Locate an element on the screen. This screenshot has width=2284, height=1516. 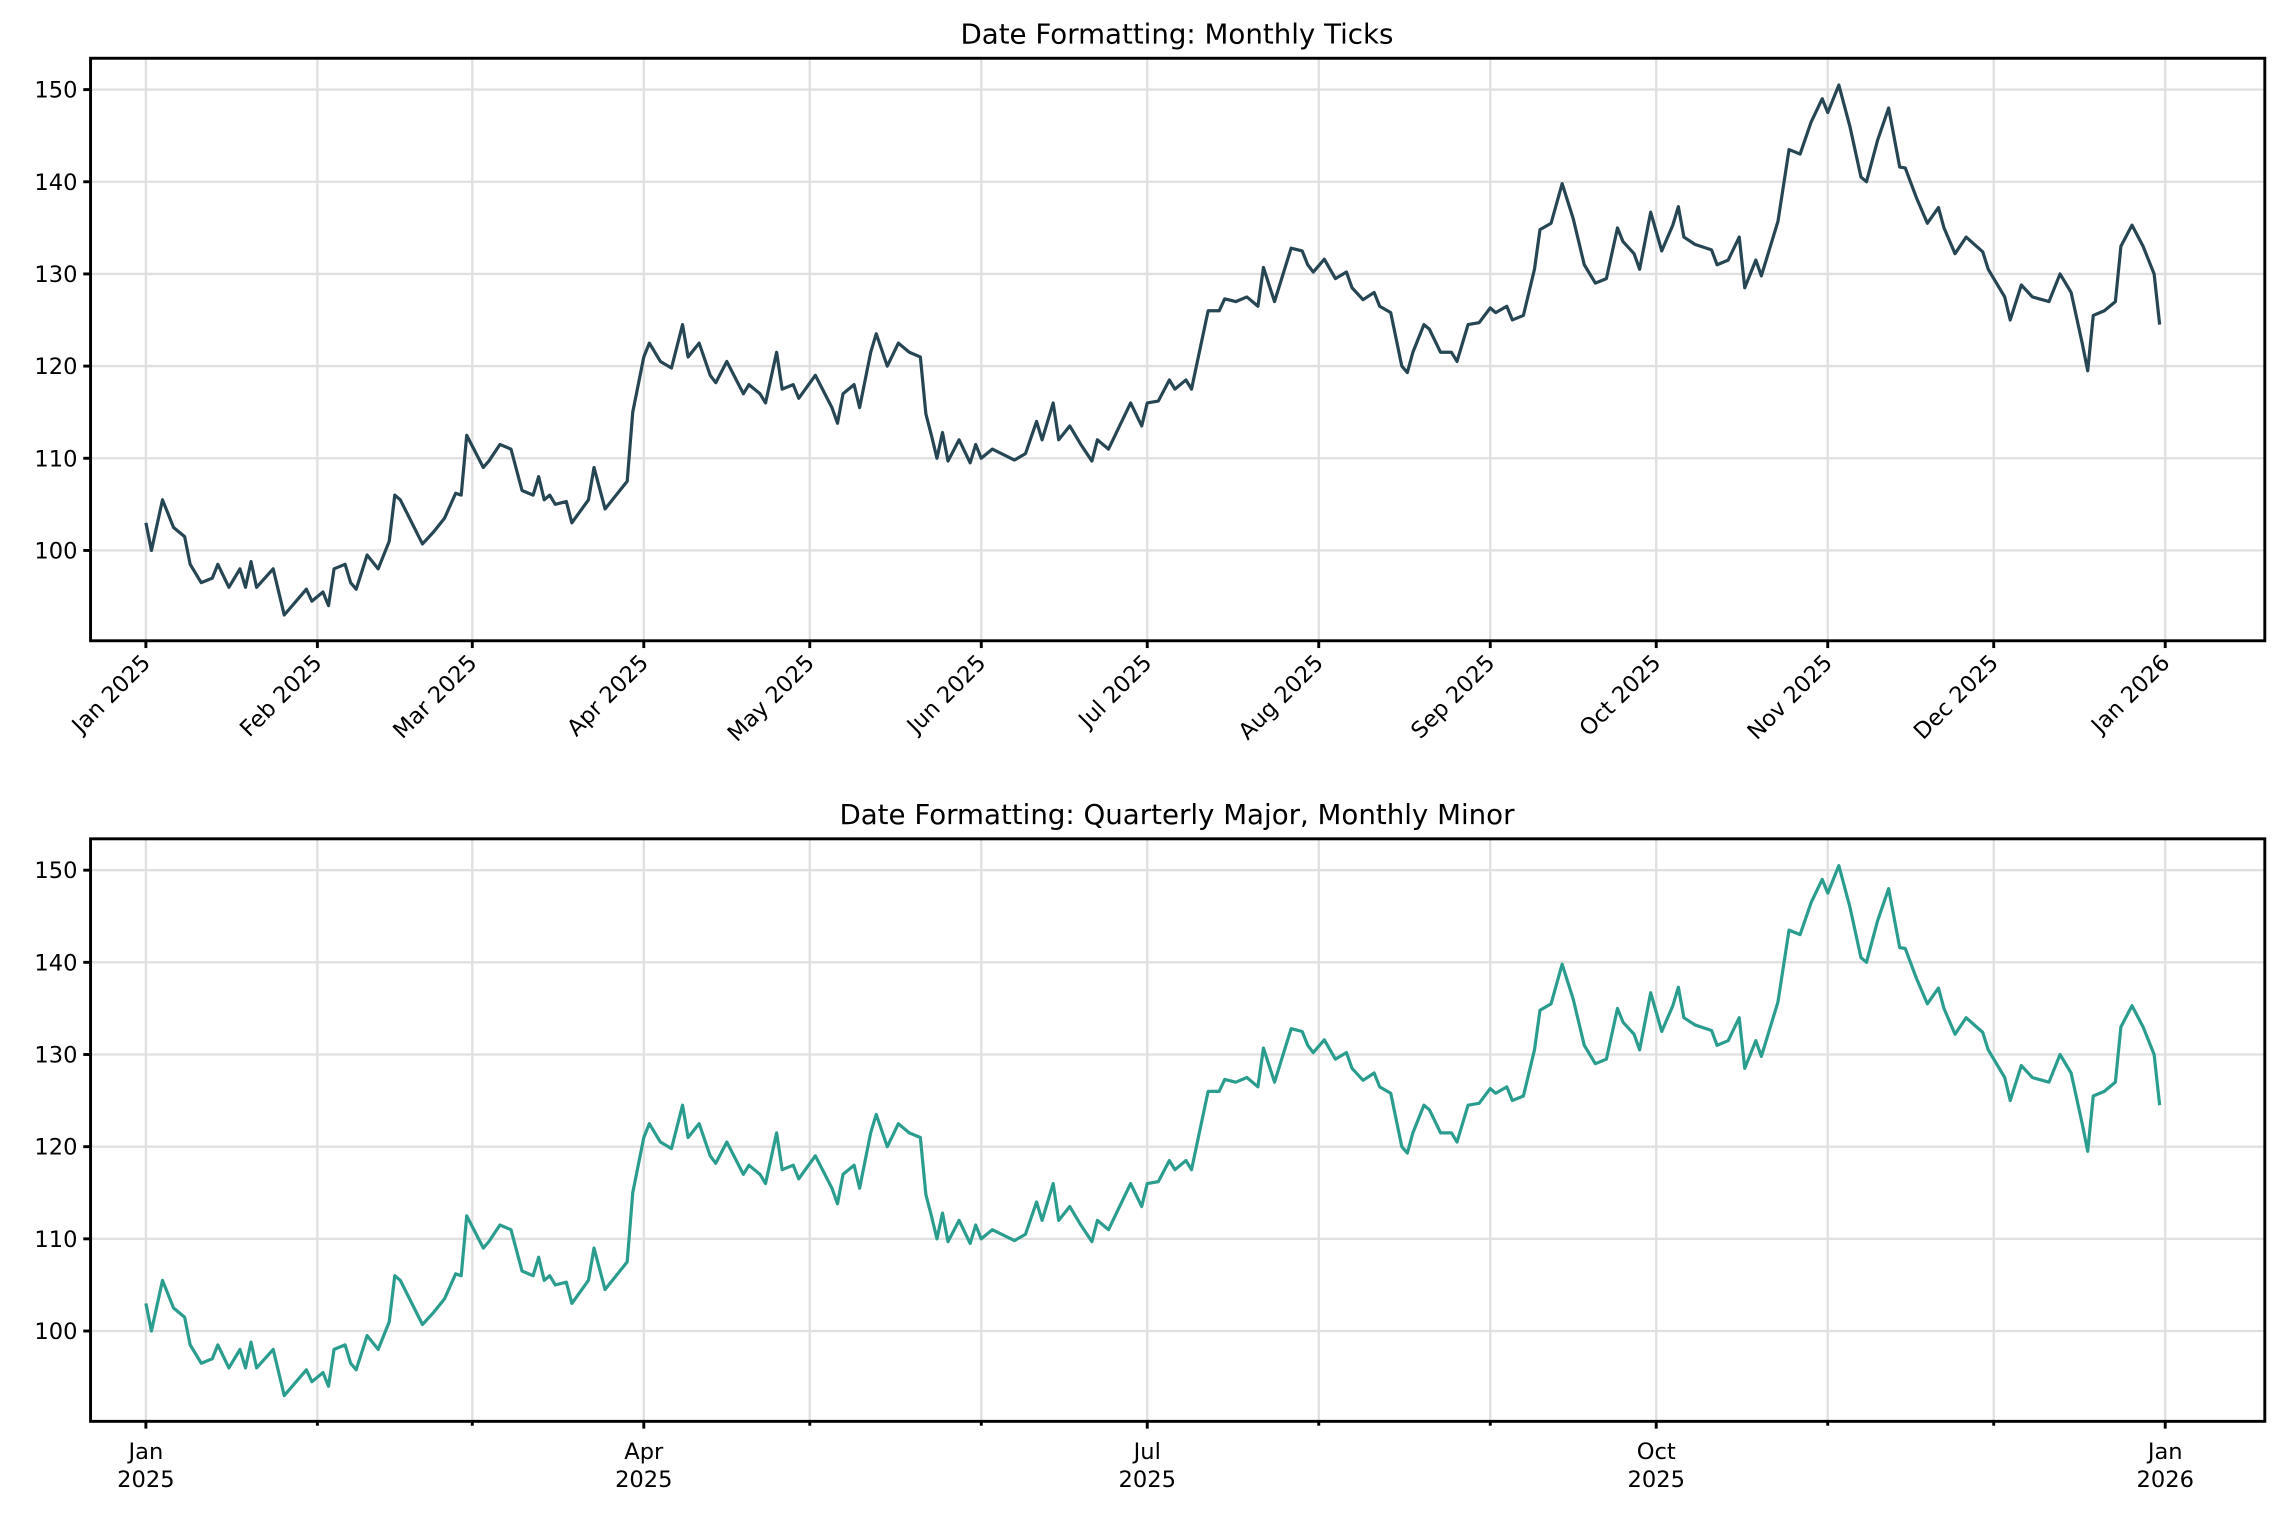
x-tick-label: Mar 2025 is located at coordinates (435, 697).